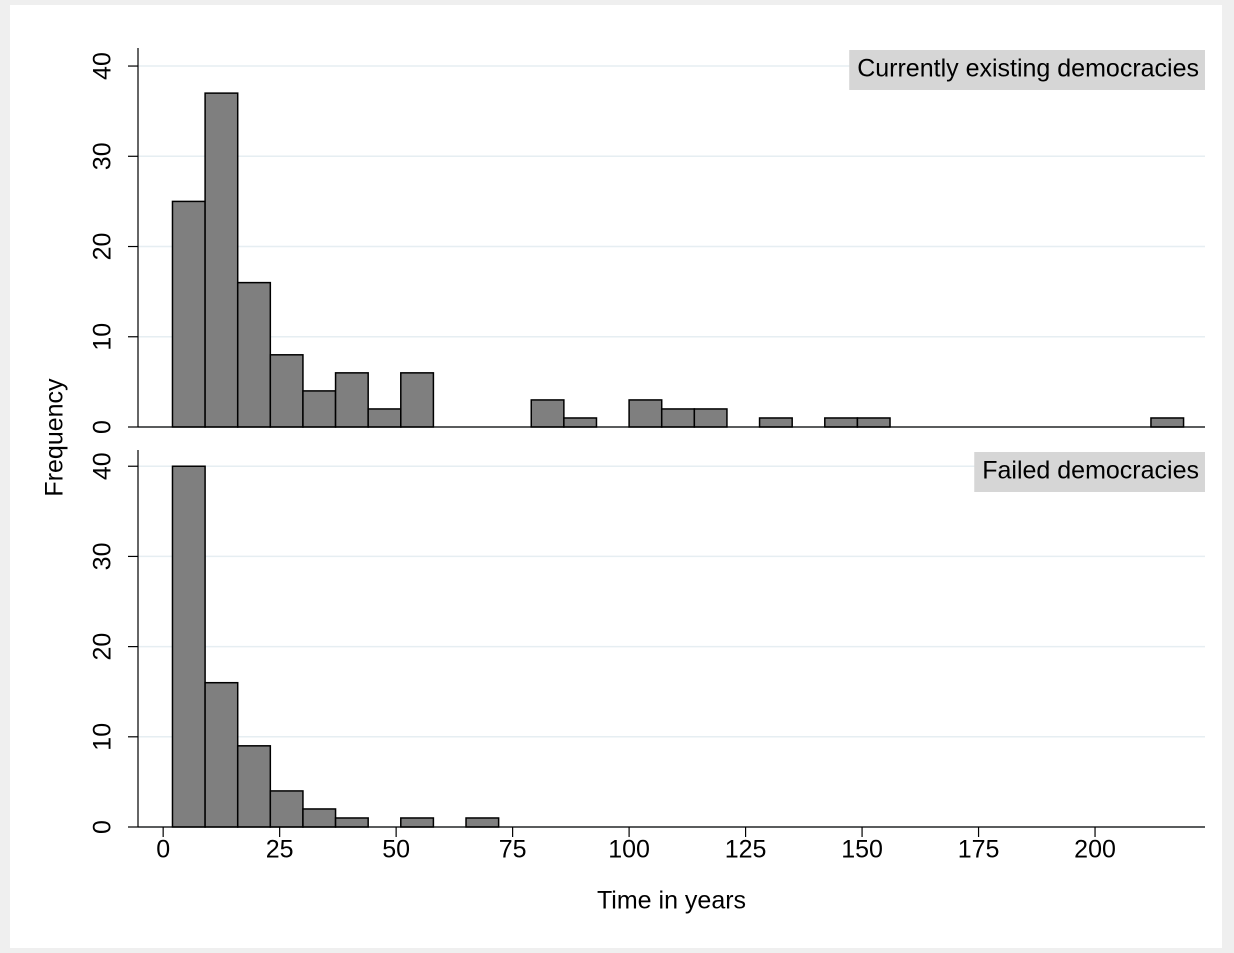 This screenshot has height=953, width=1234. What do you see at coordinates (979, 850) in the screenshot?
I see `x-tick-label: 175` at bounding box center [979, 850].